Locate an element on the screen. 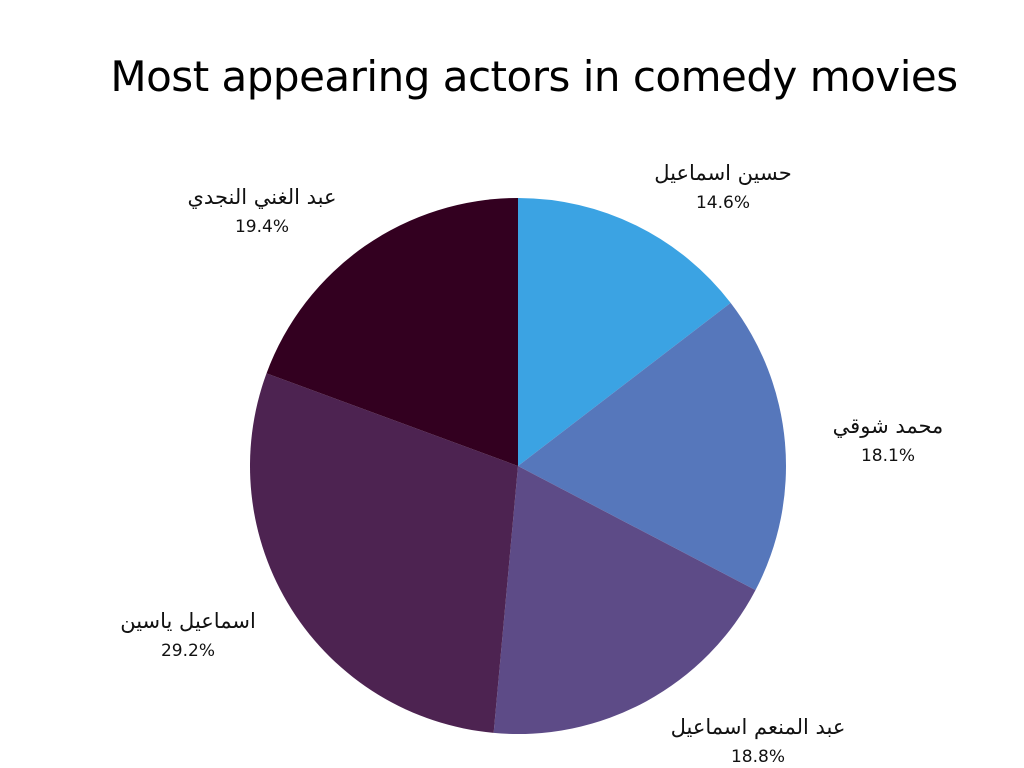 The width and height of the screenshot is (1024, 768). slice-name-label-4: عبد الغني النجدي is located at coordinates (261, 197).